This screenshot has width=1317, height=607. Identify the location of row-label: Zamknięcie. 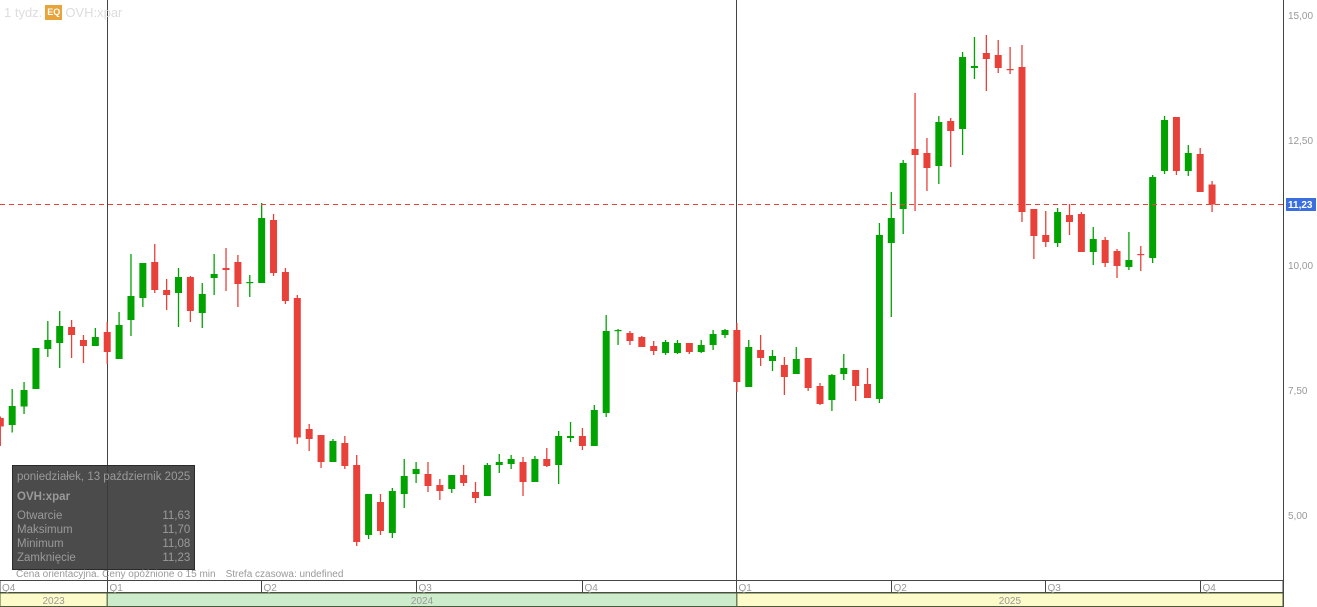
(46, 558).